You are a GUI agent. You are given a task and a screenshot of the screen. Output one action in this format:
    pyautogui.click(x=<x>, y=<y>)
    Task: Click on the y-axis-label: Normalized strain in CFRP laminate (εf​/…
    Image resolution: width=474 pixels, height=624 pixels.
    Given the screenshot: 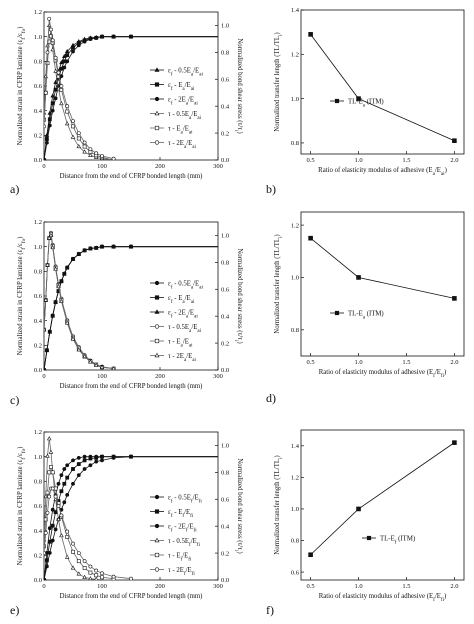 What is the action you would take?
    pyautogui.click(x=22, y=296)
    